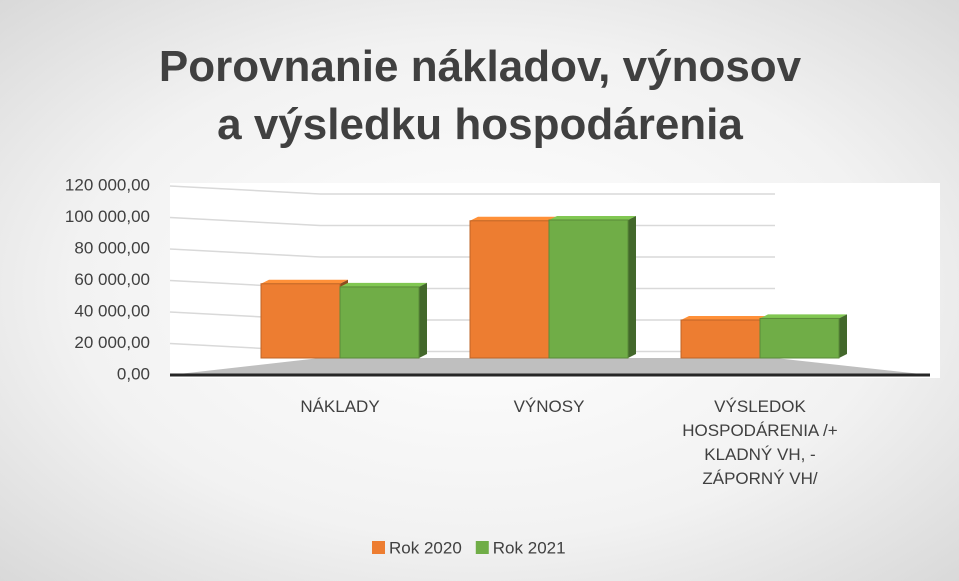  I want to click on legend-label: Rok 2020, so click(425, 547).